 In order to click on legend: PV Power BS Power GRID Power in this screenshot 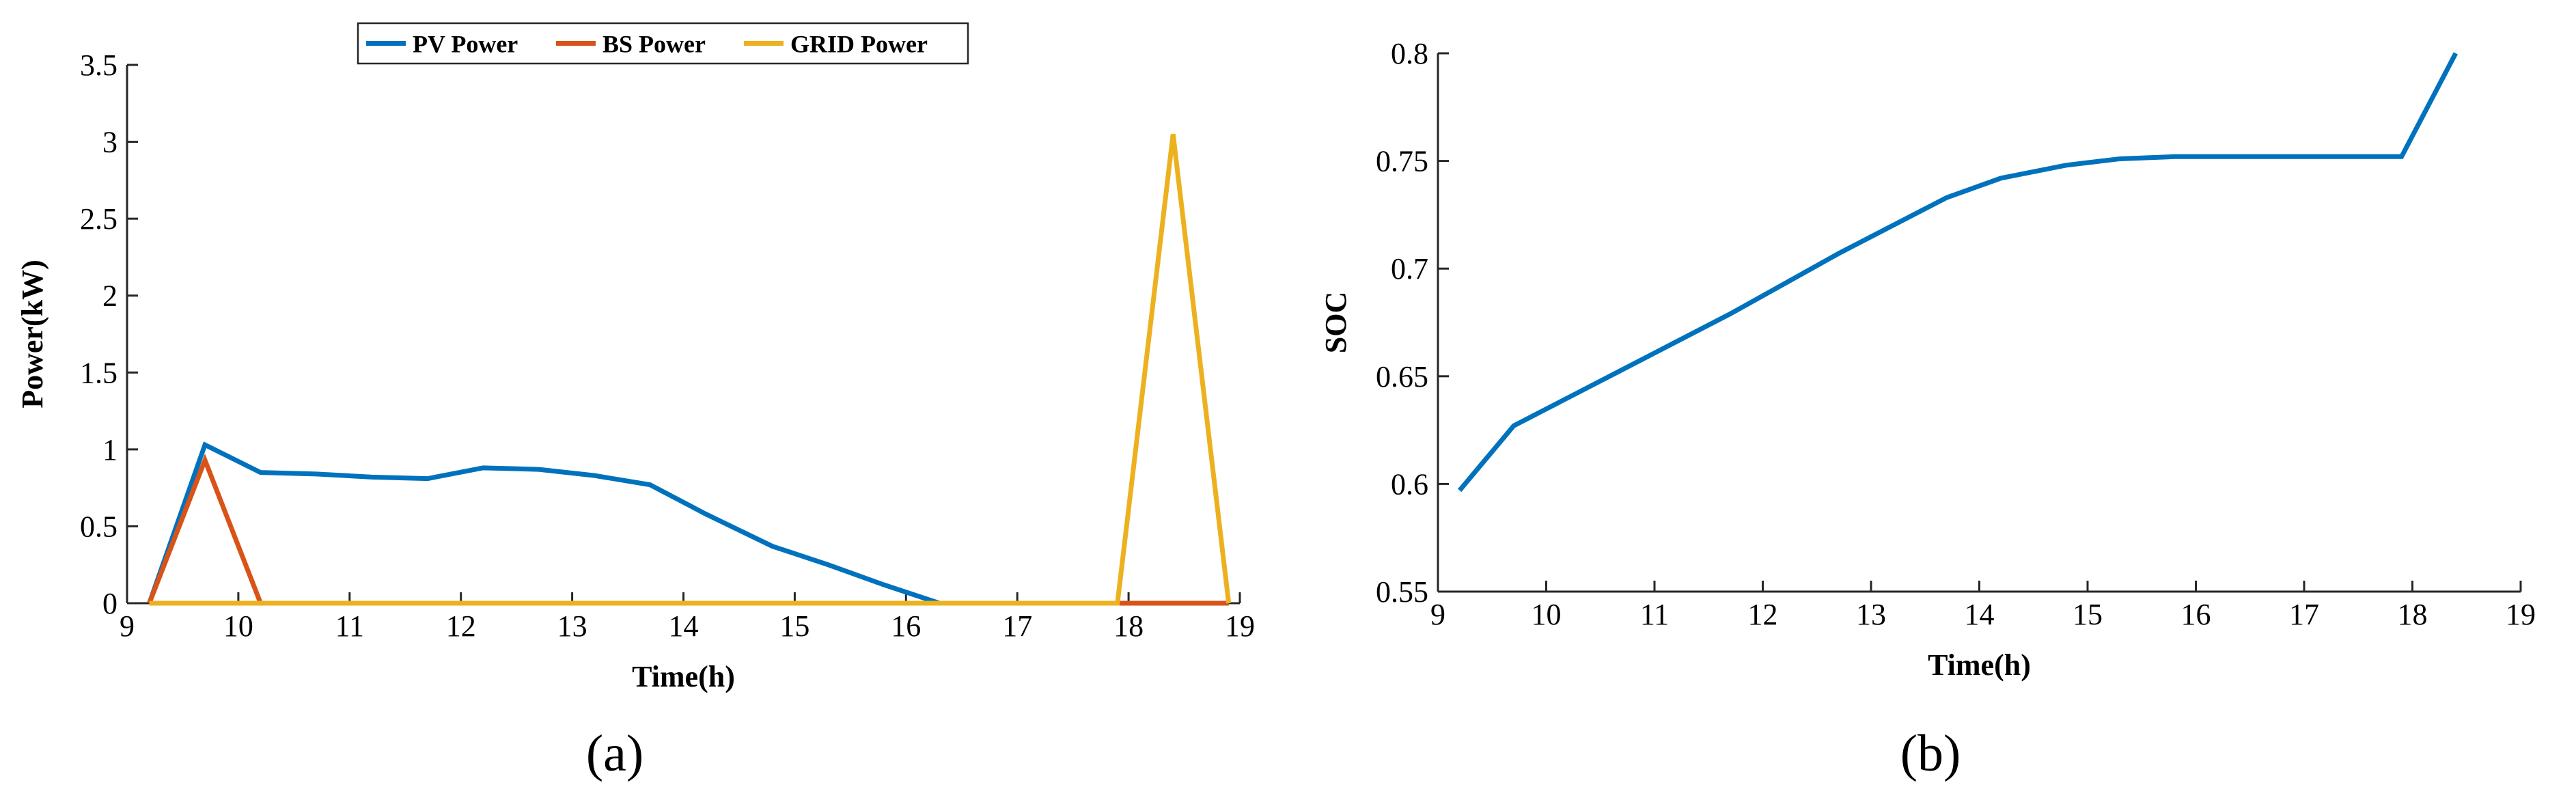, I will do `click(663, 43)`.